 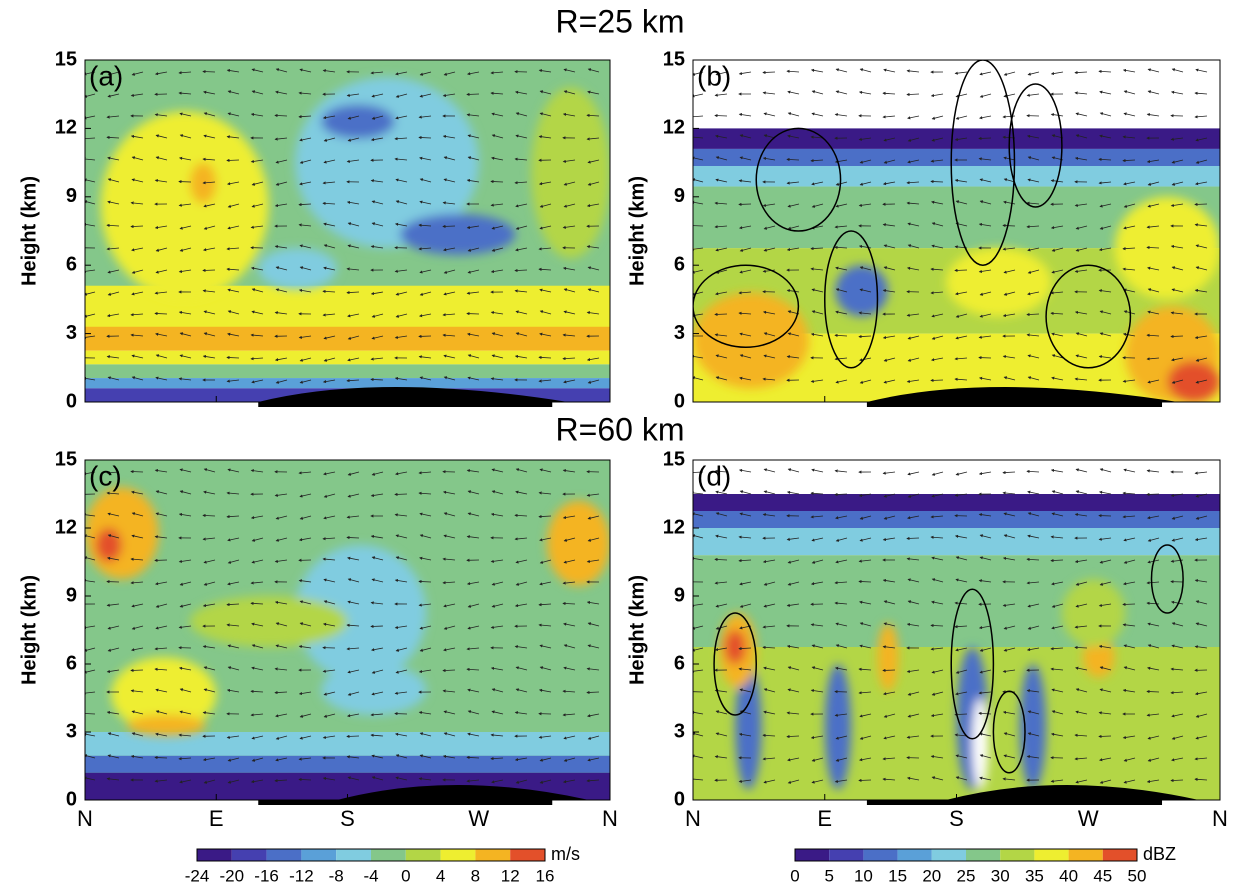 What do you see at coordinates (1088, 316) in the screenshot?
I see `contour` at bounding box center [1088, 316].